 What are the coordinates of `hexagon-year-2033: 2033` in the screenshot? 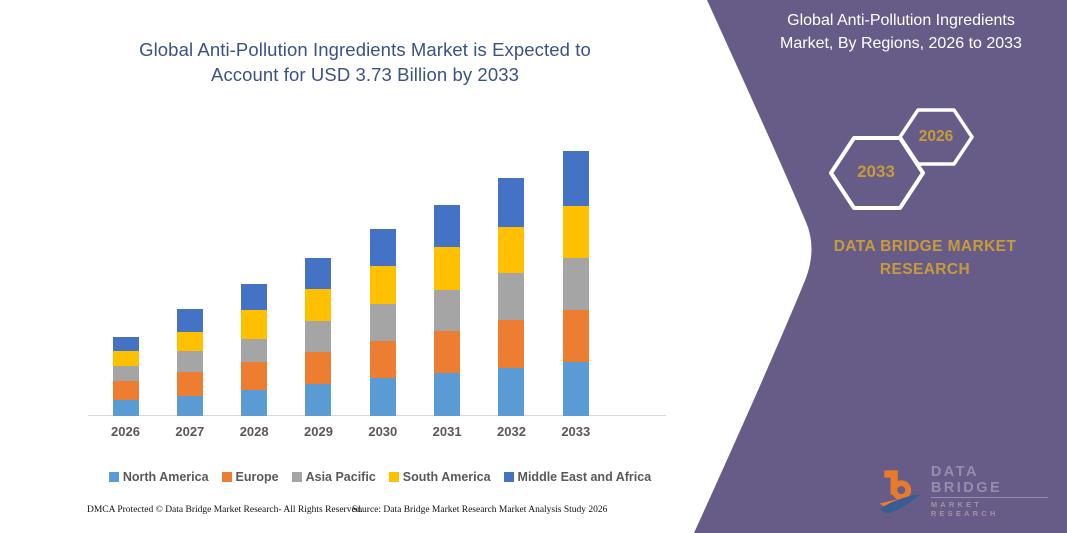 It's located at (876, 171).